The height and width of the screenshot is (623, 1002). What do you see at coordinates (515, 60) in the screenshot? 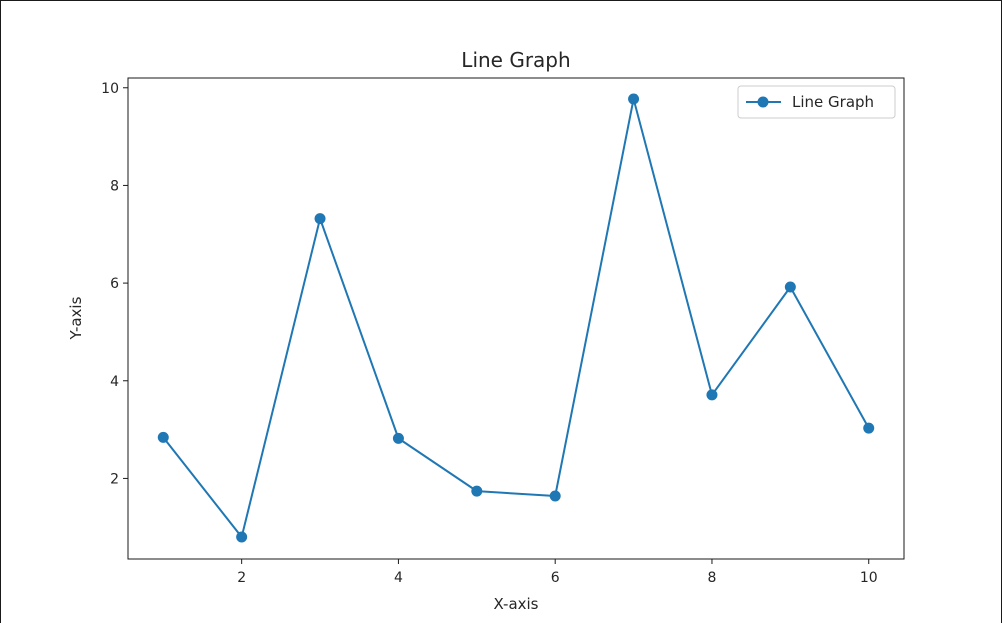
I see `chart-title: Line Graph` at bounding box center [515, 60].